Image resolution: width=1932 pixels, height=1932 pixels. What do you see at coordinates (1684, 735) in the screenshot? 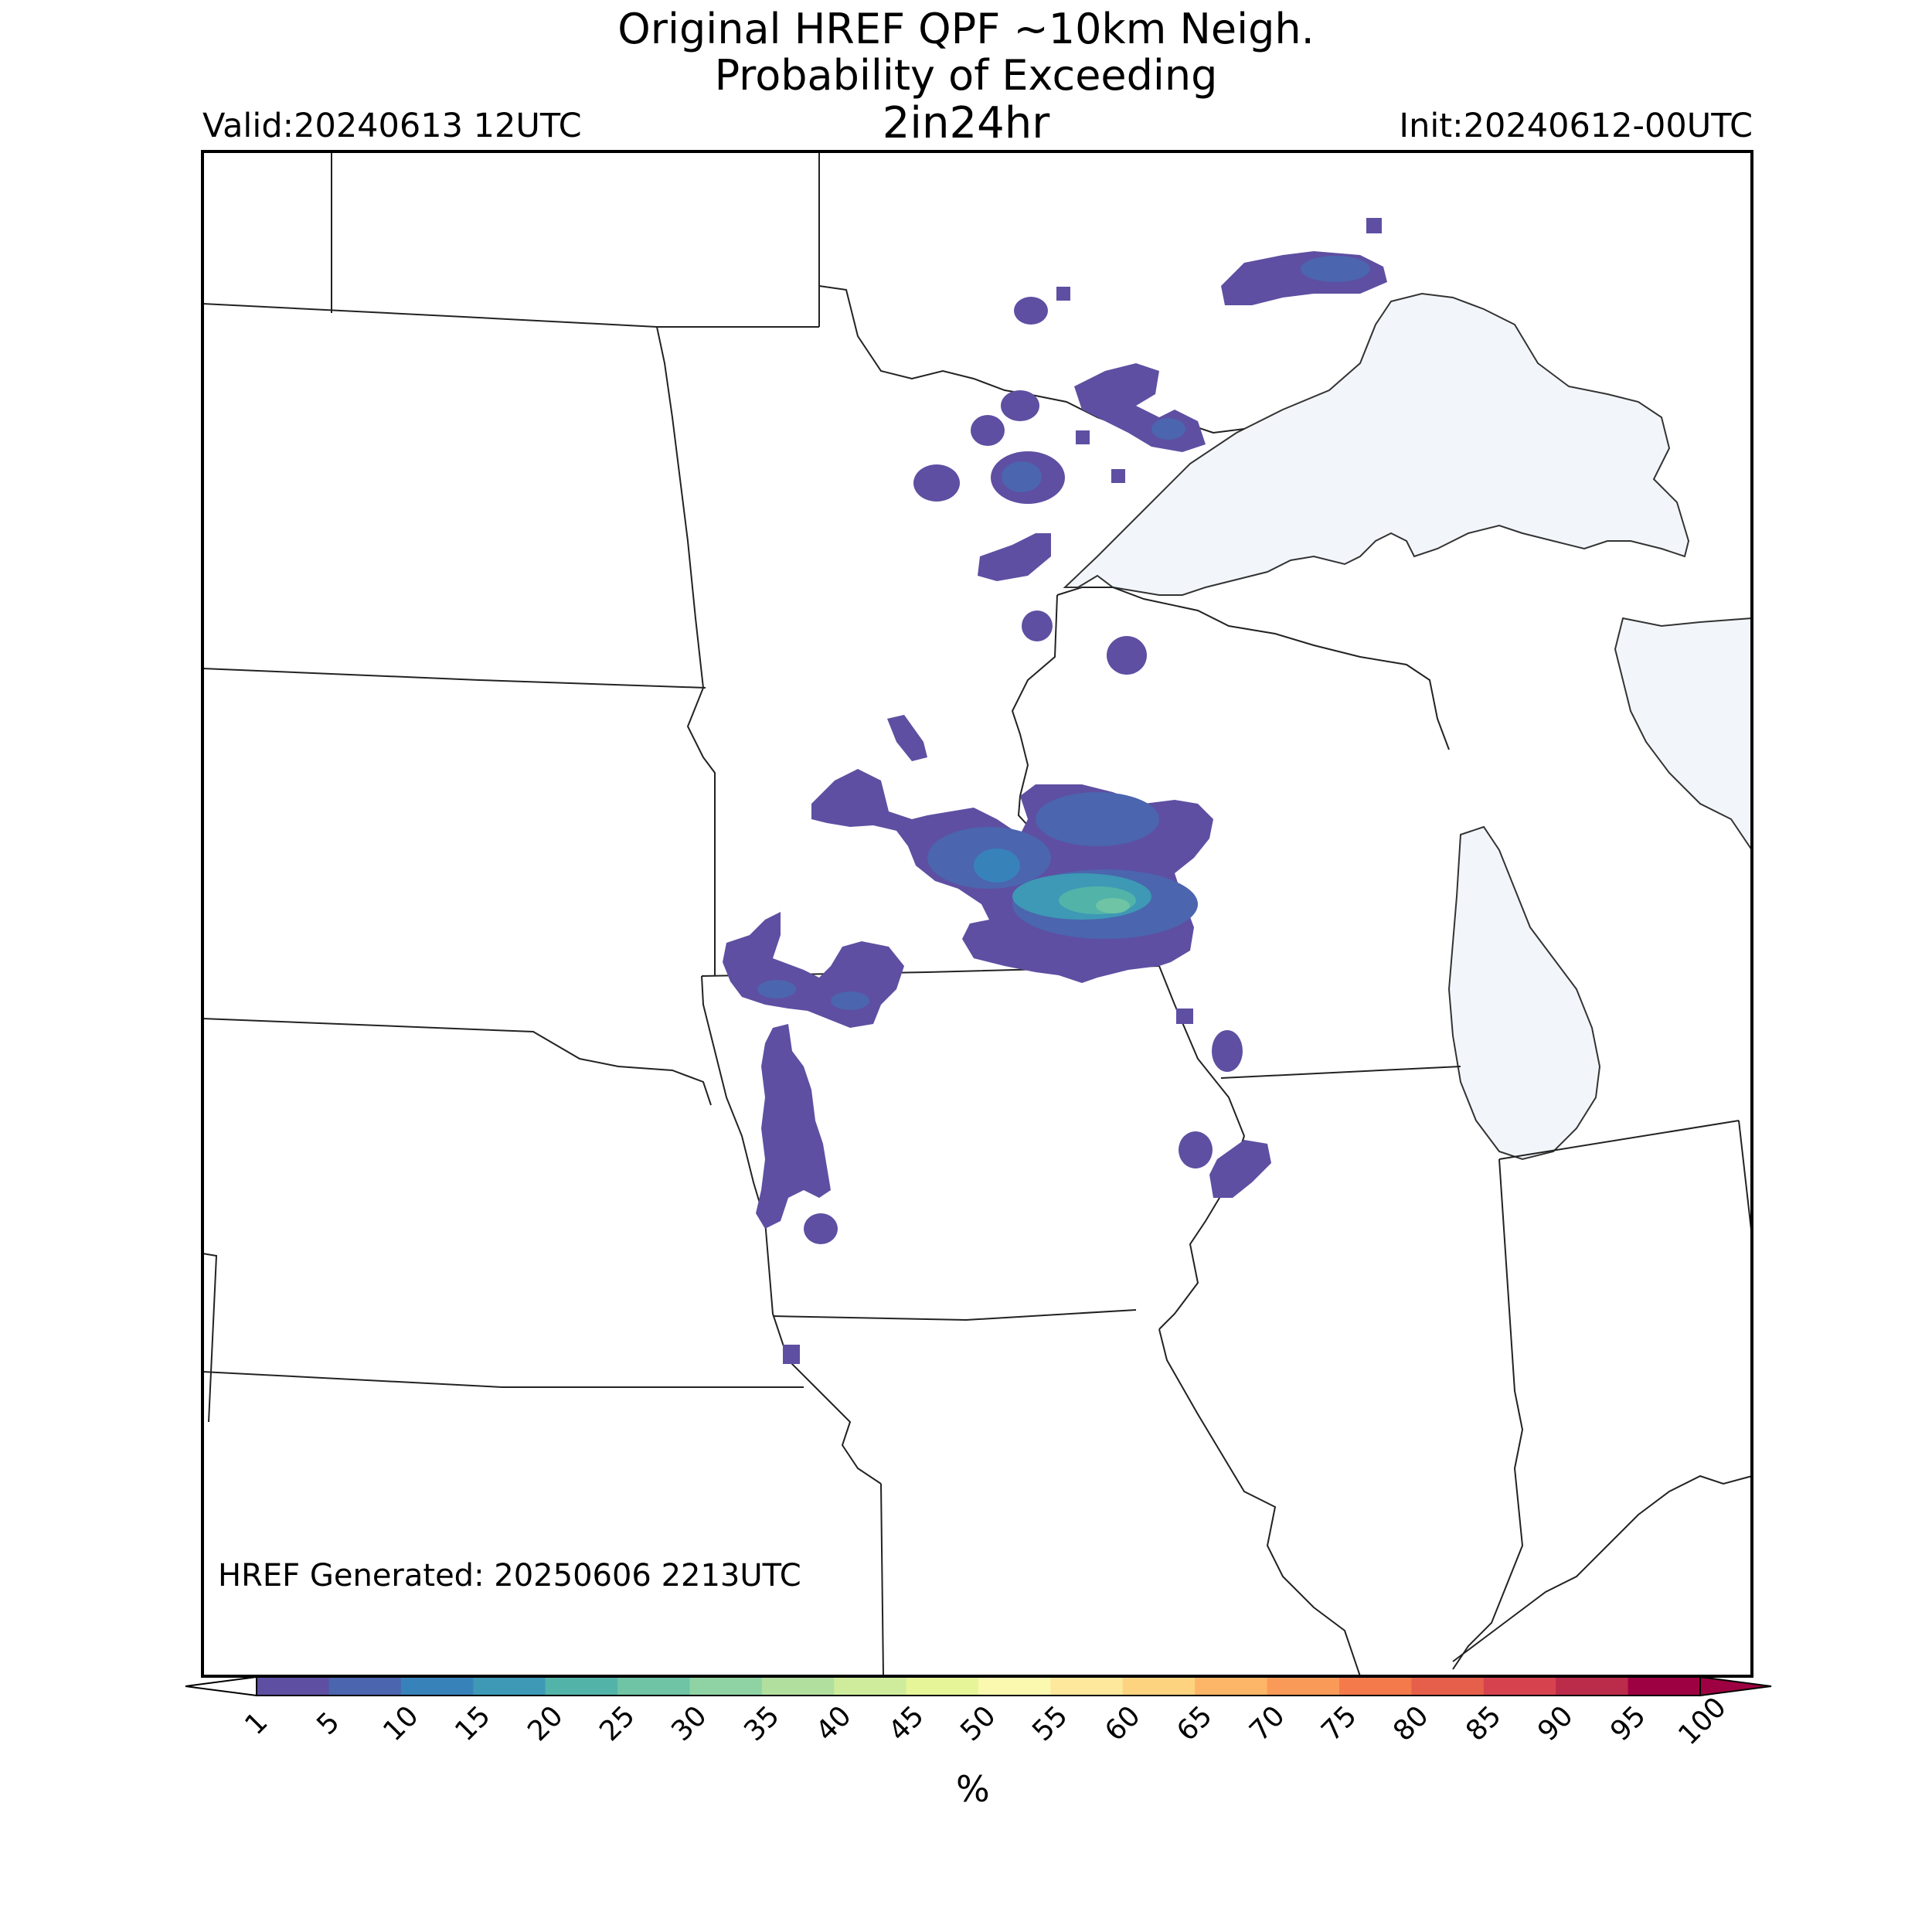
I see `lake-huron` at bounding box center [1684, 735].